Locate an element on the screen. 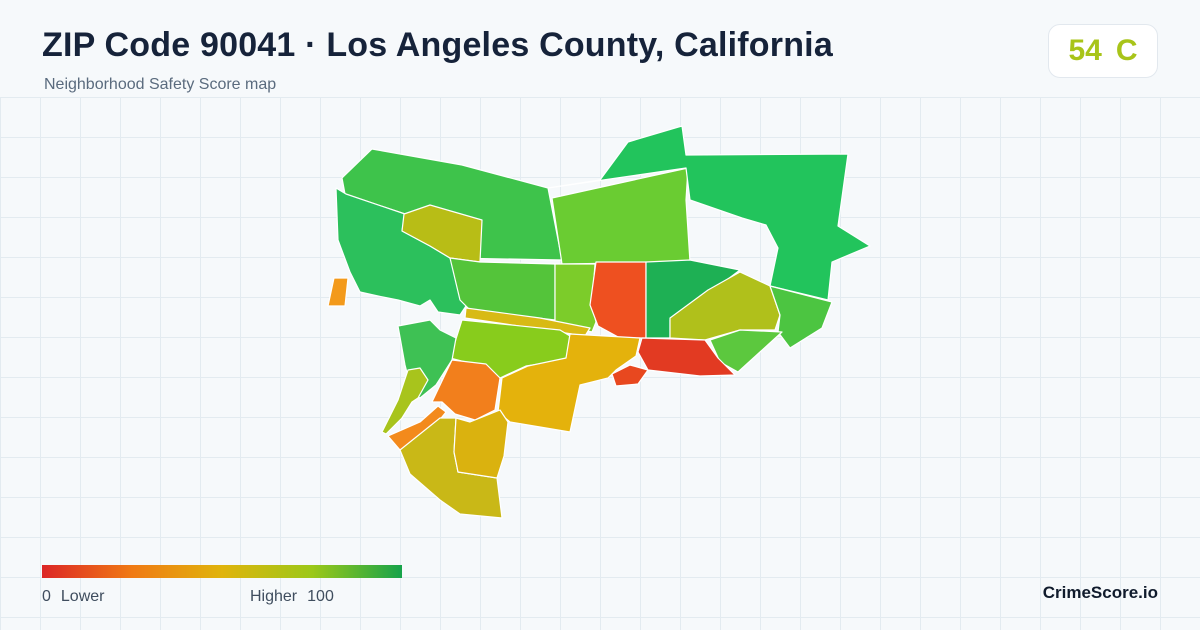 This screenshot has width=1200, height=630. brand-logo-text: CrimeScore.io is located at coordinates (1100, 592).